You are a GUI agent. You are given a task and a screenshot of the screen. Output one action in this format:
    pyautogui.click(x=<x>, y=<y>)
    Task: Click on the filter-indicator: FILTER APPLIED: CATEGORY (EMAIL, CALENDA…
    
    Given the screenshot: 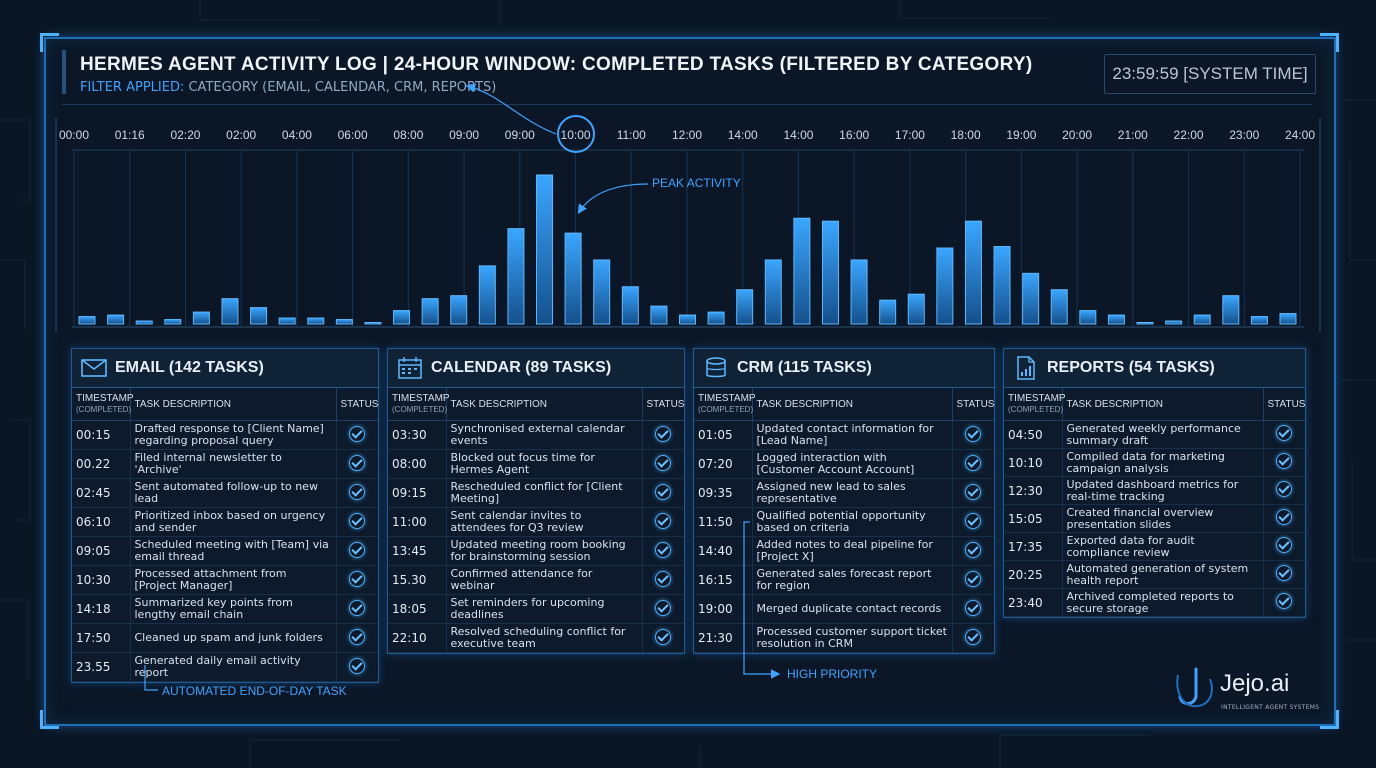 What is the action you would take?
    pyautogui.click(x=288, y=87)
    